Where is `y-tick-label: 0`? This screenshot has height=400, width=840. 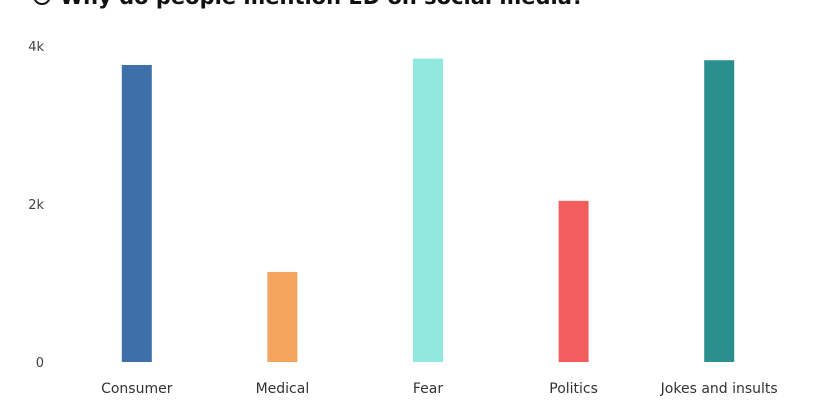
y-tick-label: 0 is located at coordinates (40, 363).